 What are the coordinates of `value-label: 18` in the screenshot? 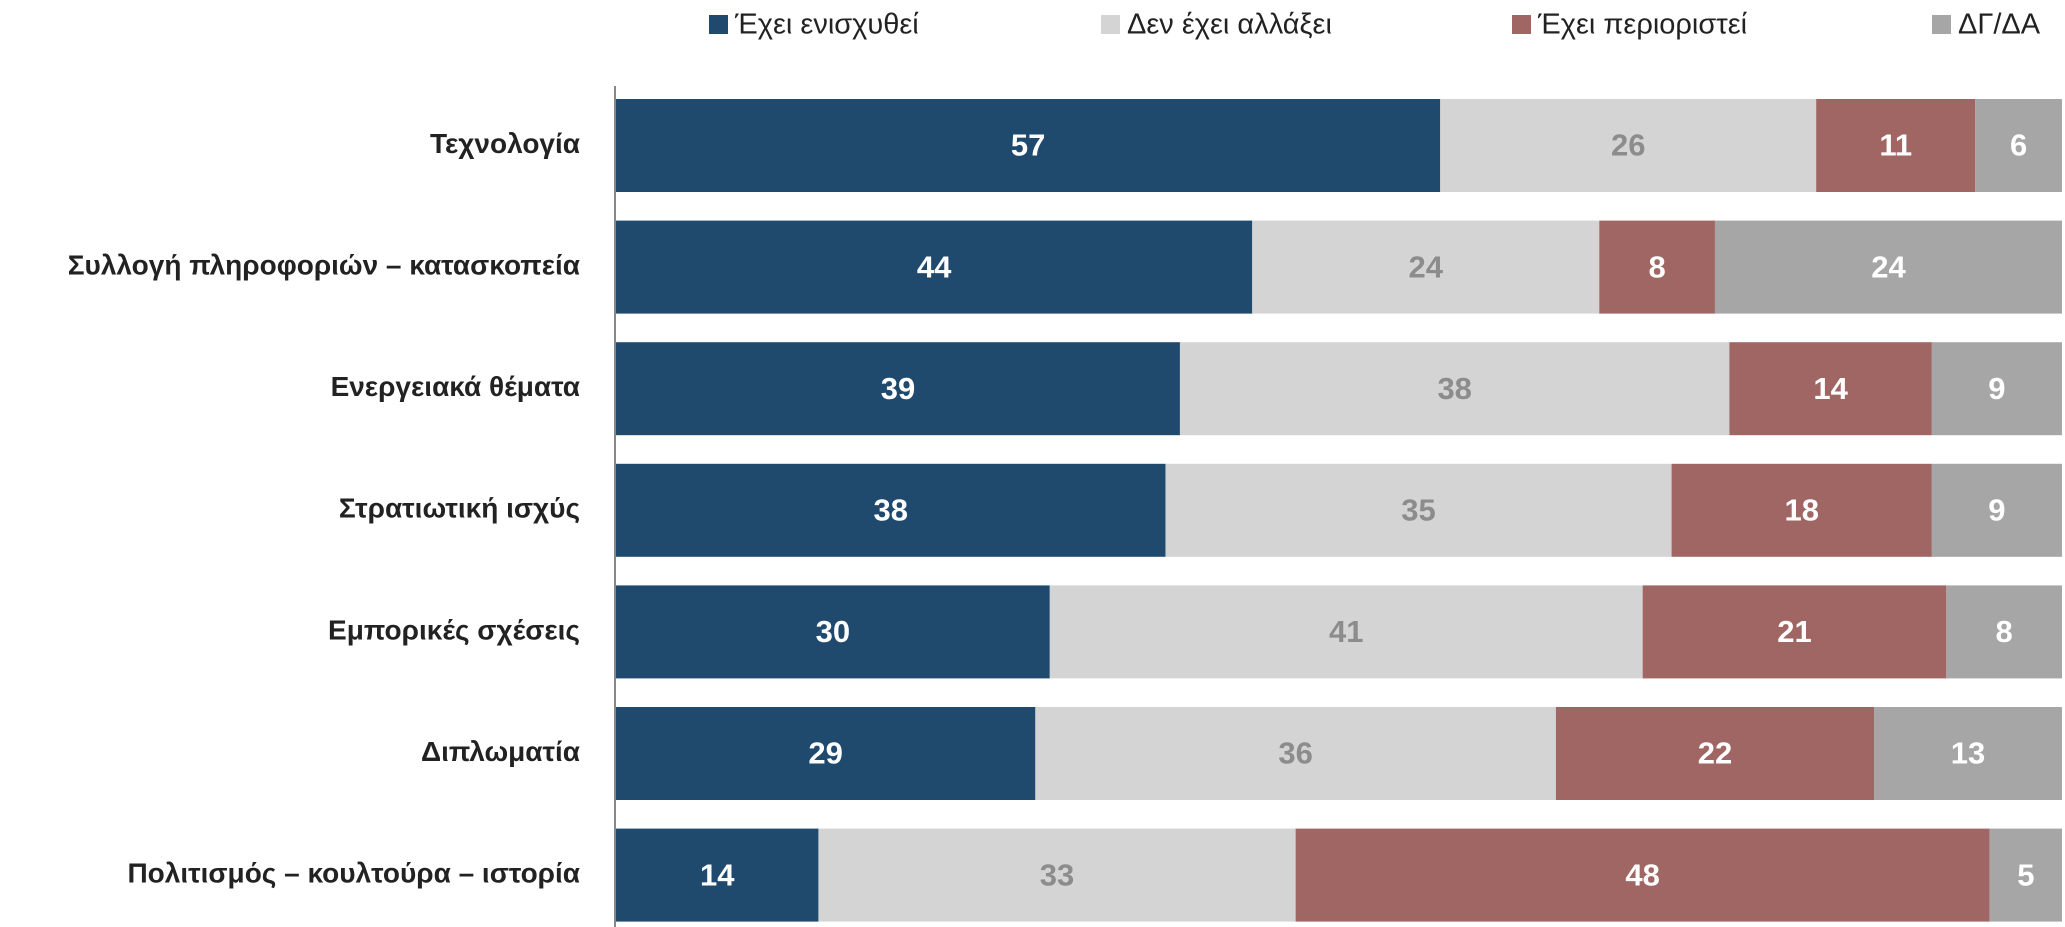 It's located at (1801, 509).